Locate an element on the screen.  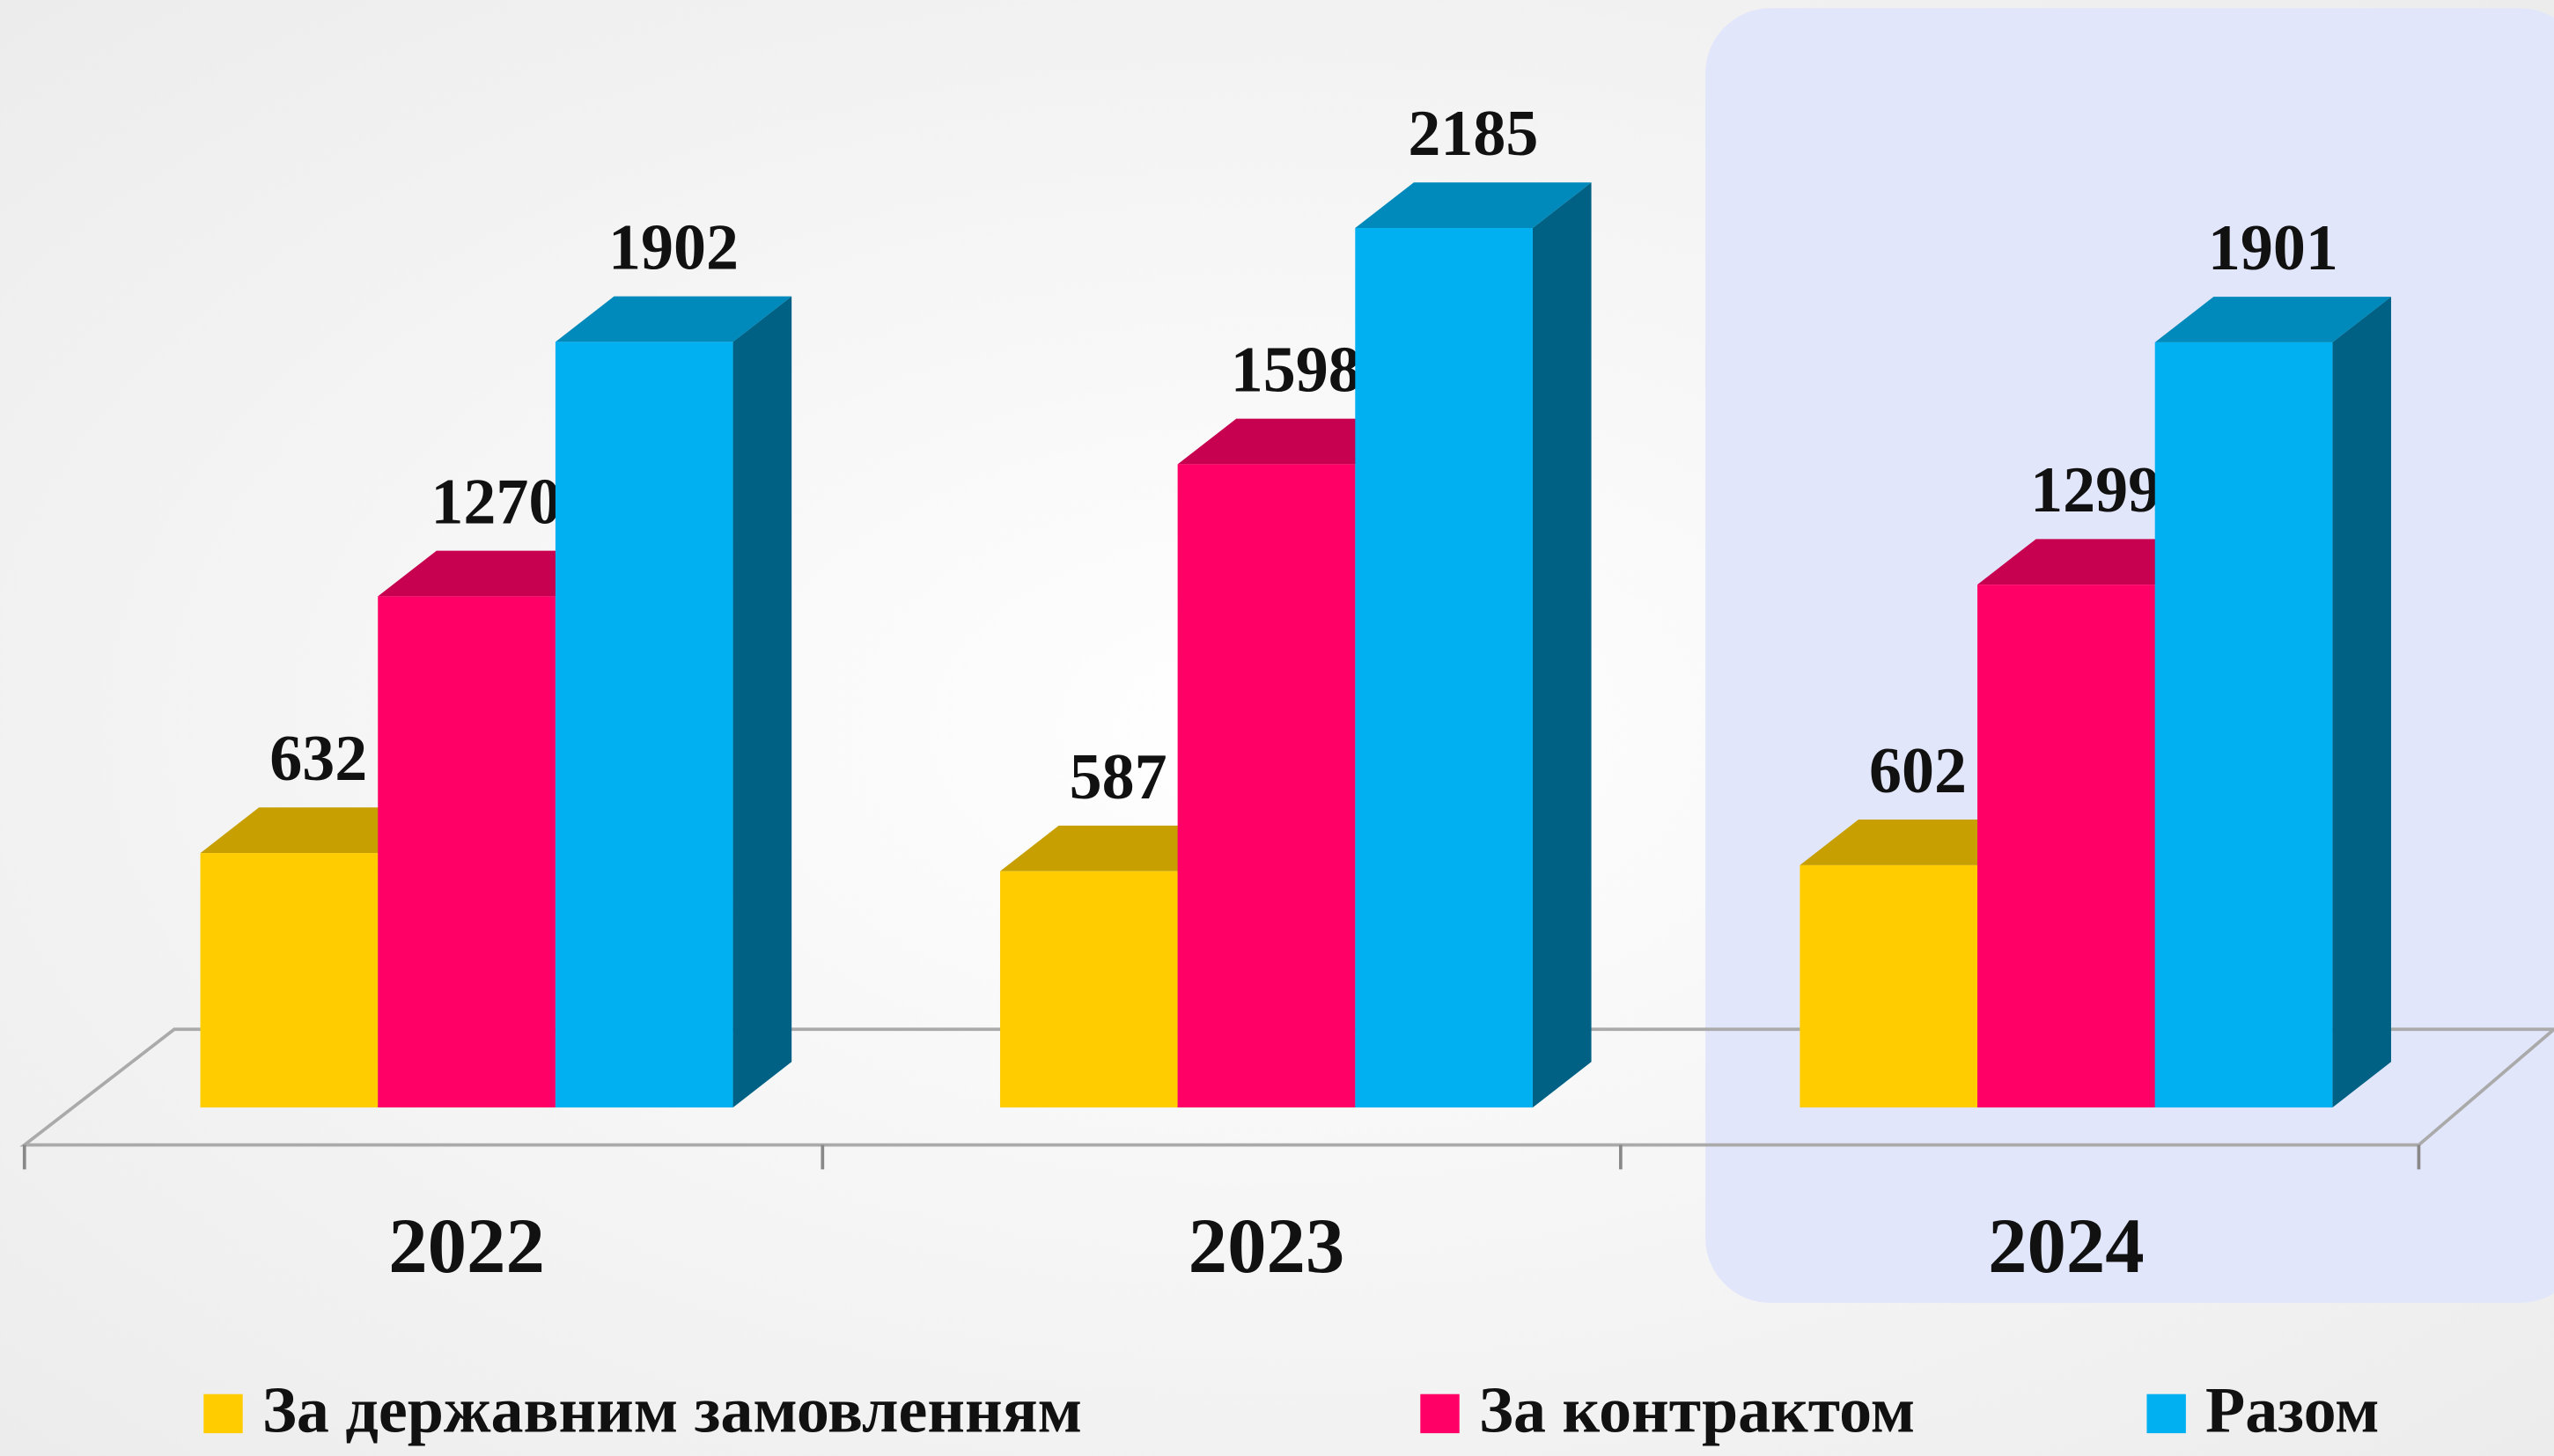
legend-label: Разом is located at coordinates (2292, 1411).